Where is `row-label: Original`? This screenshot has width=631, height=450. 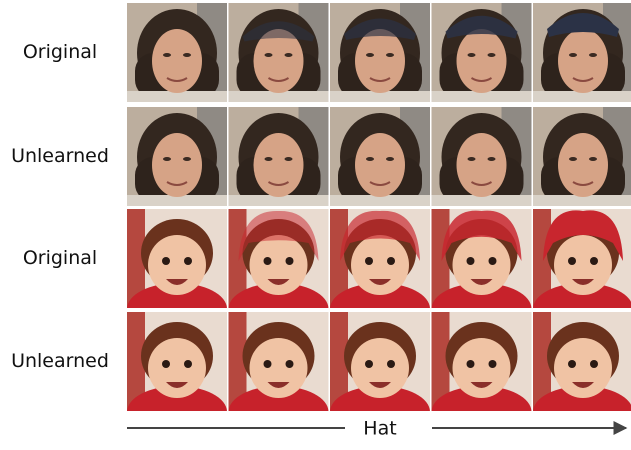 row-label: Original is located at coordinates (60, 52).